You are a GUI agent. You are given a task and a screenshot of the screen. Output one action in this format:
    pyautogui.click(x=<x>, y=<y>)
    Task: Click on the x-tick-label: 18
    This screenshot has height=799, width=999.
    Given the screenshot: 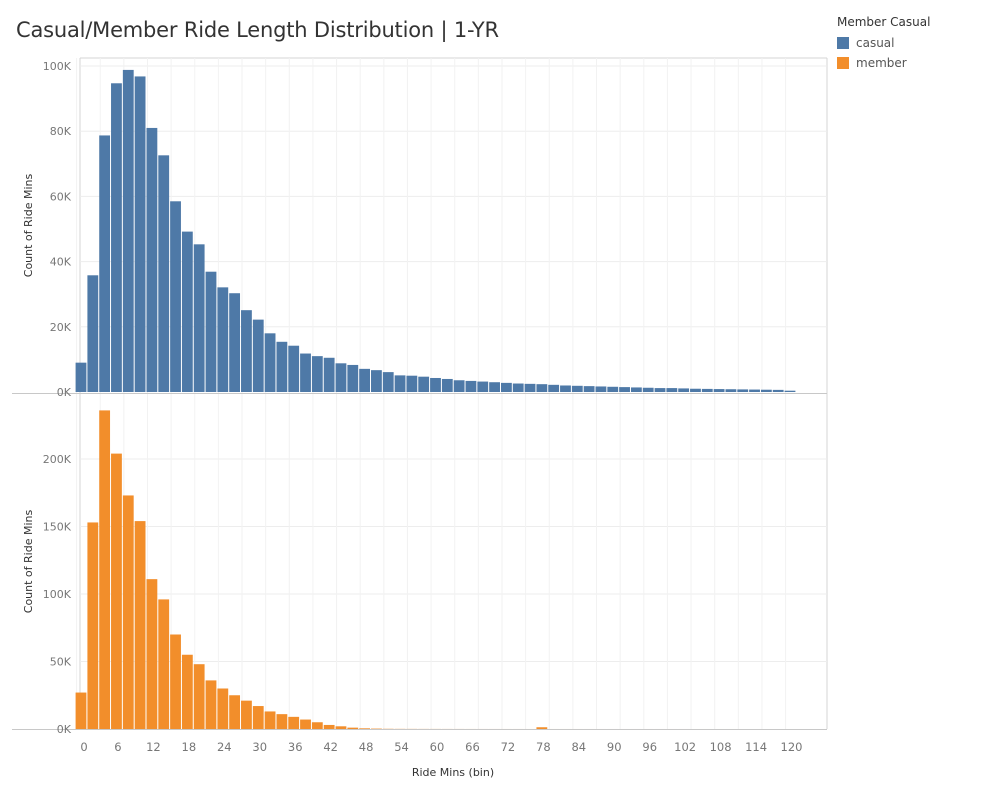 What is the action you would take?
    pyautogui.click(x=189, y=747)
    